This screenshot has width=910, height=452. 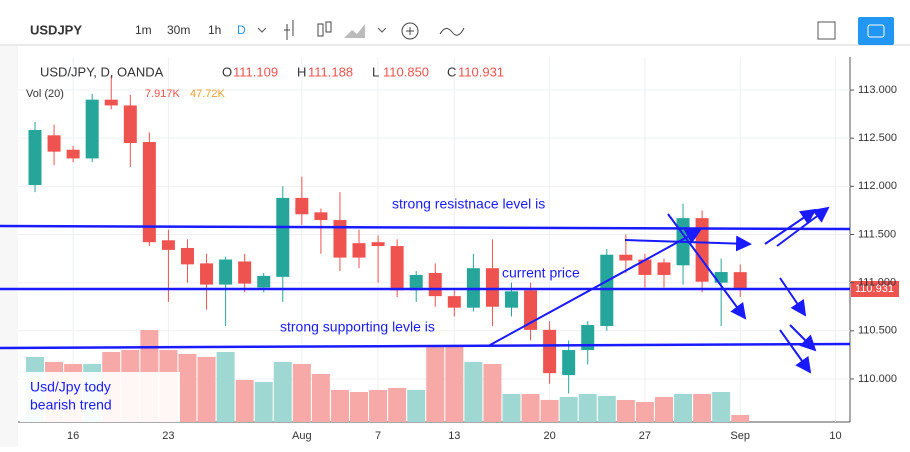 I want to click on x-tick-label: 10, so click(x=835, y=436).